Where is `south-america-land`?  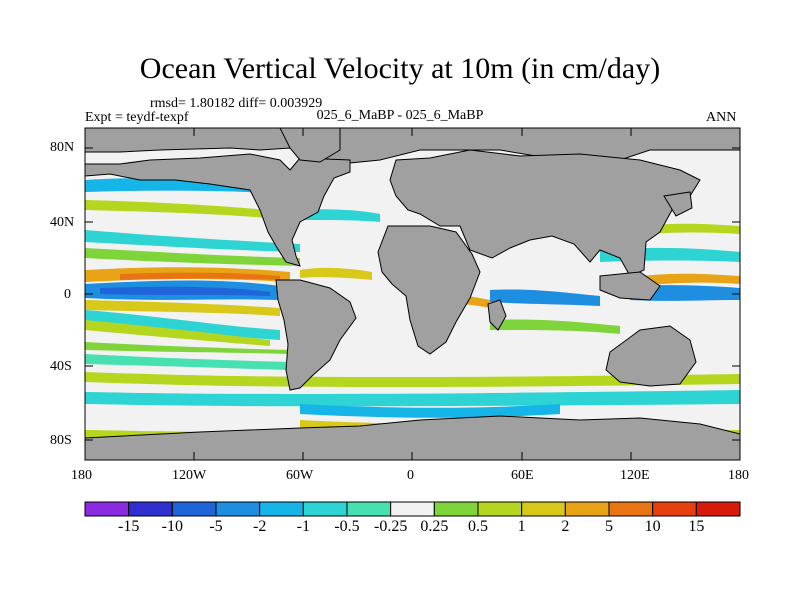 south-america-land is located at coordinates (316, 335).